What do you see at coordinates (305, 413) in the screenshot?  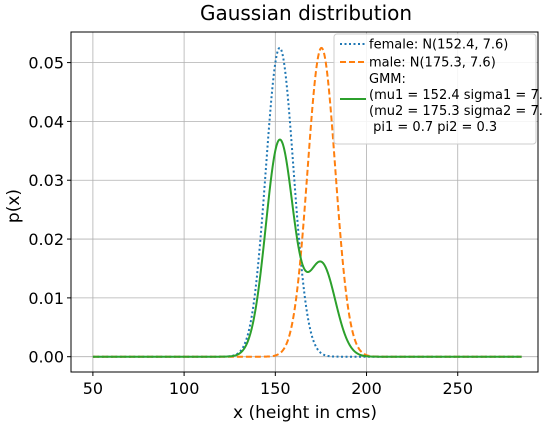 I see `x-axis-label: x (height in cms)` at bounding box center [305, 413].